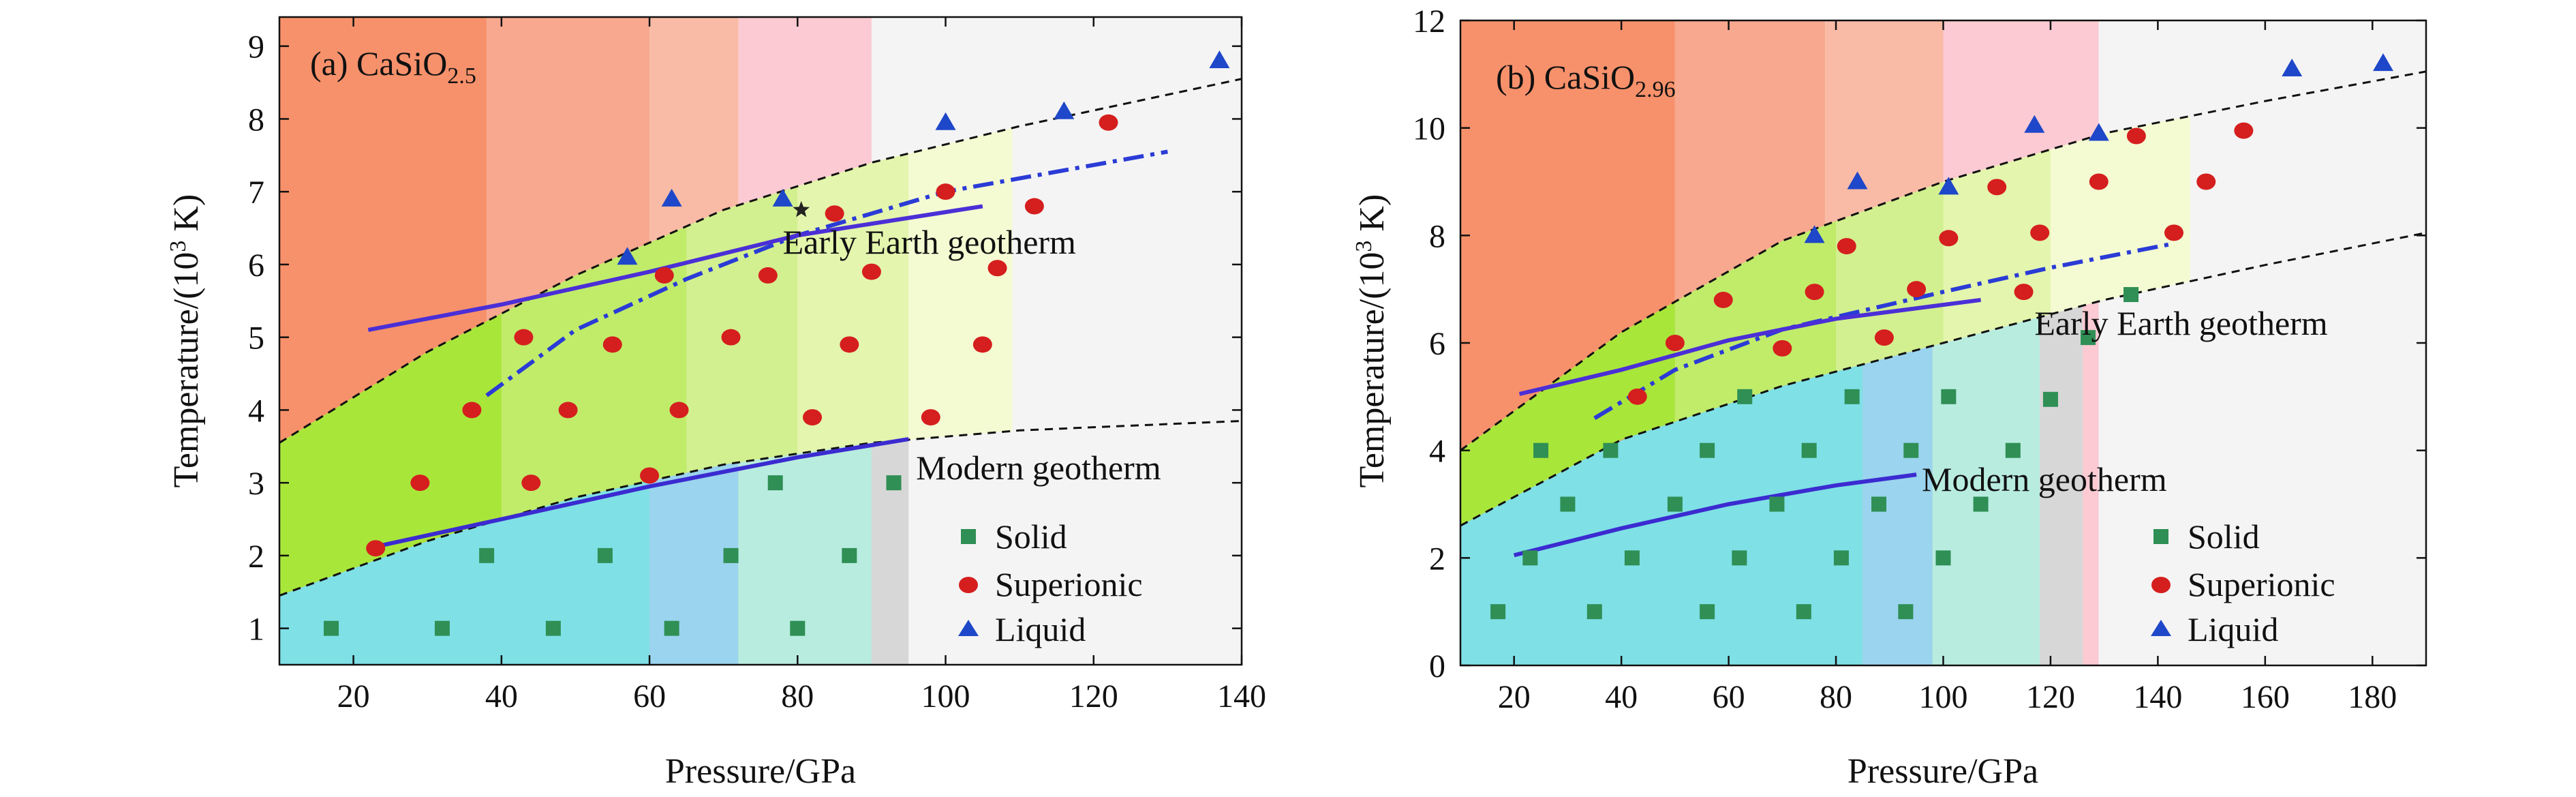 The image size is (2576, 797). I want to click on legend-label-solid-b: Solid, so click(2224, 536).